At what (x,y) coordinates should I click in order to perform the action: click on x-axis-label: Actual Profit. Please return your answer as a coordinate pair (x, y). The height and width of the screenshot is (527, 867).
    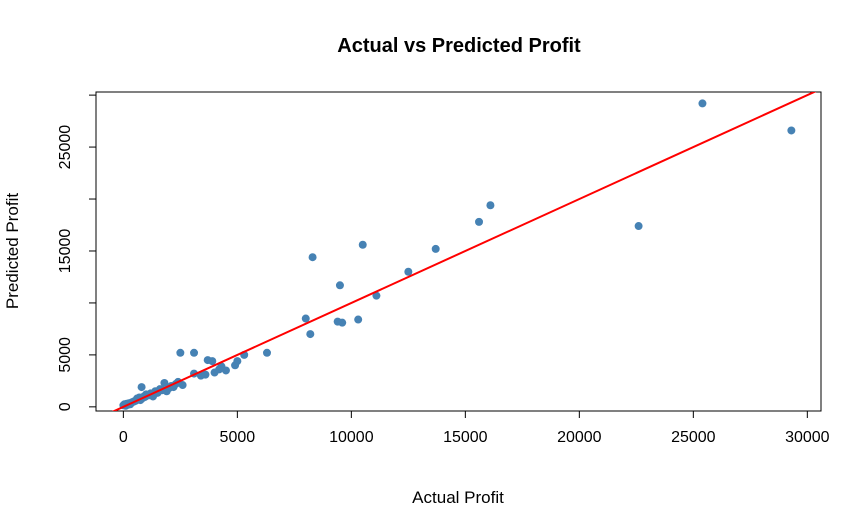
    Looking at the image, I should click on (458, 497).